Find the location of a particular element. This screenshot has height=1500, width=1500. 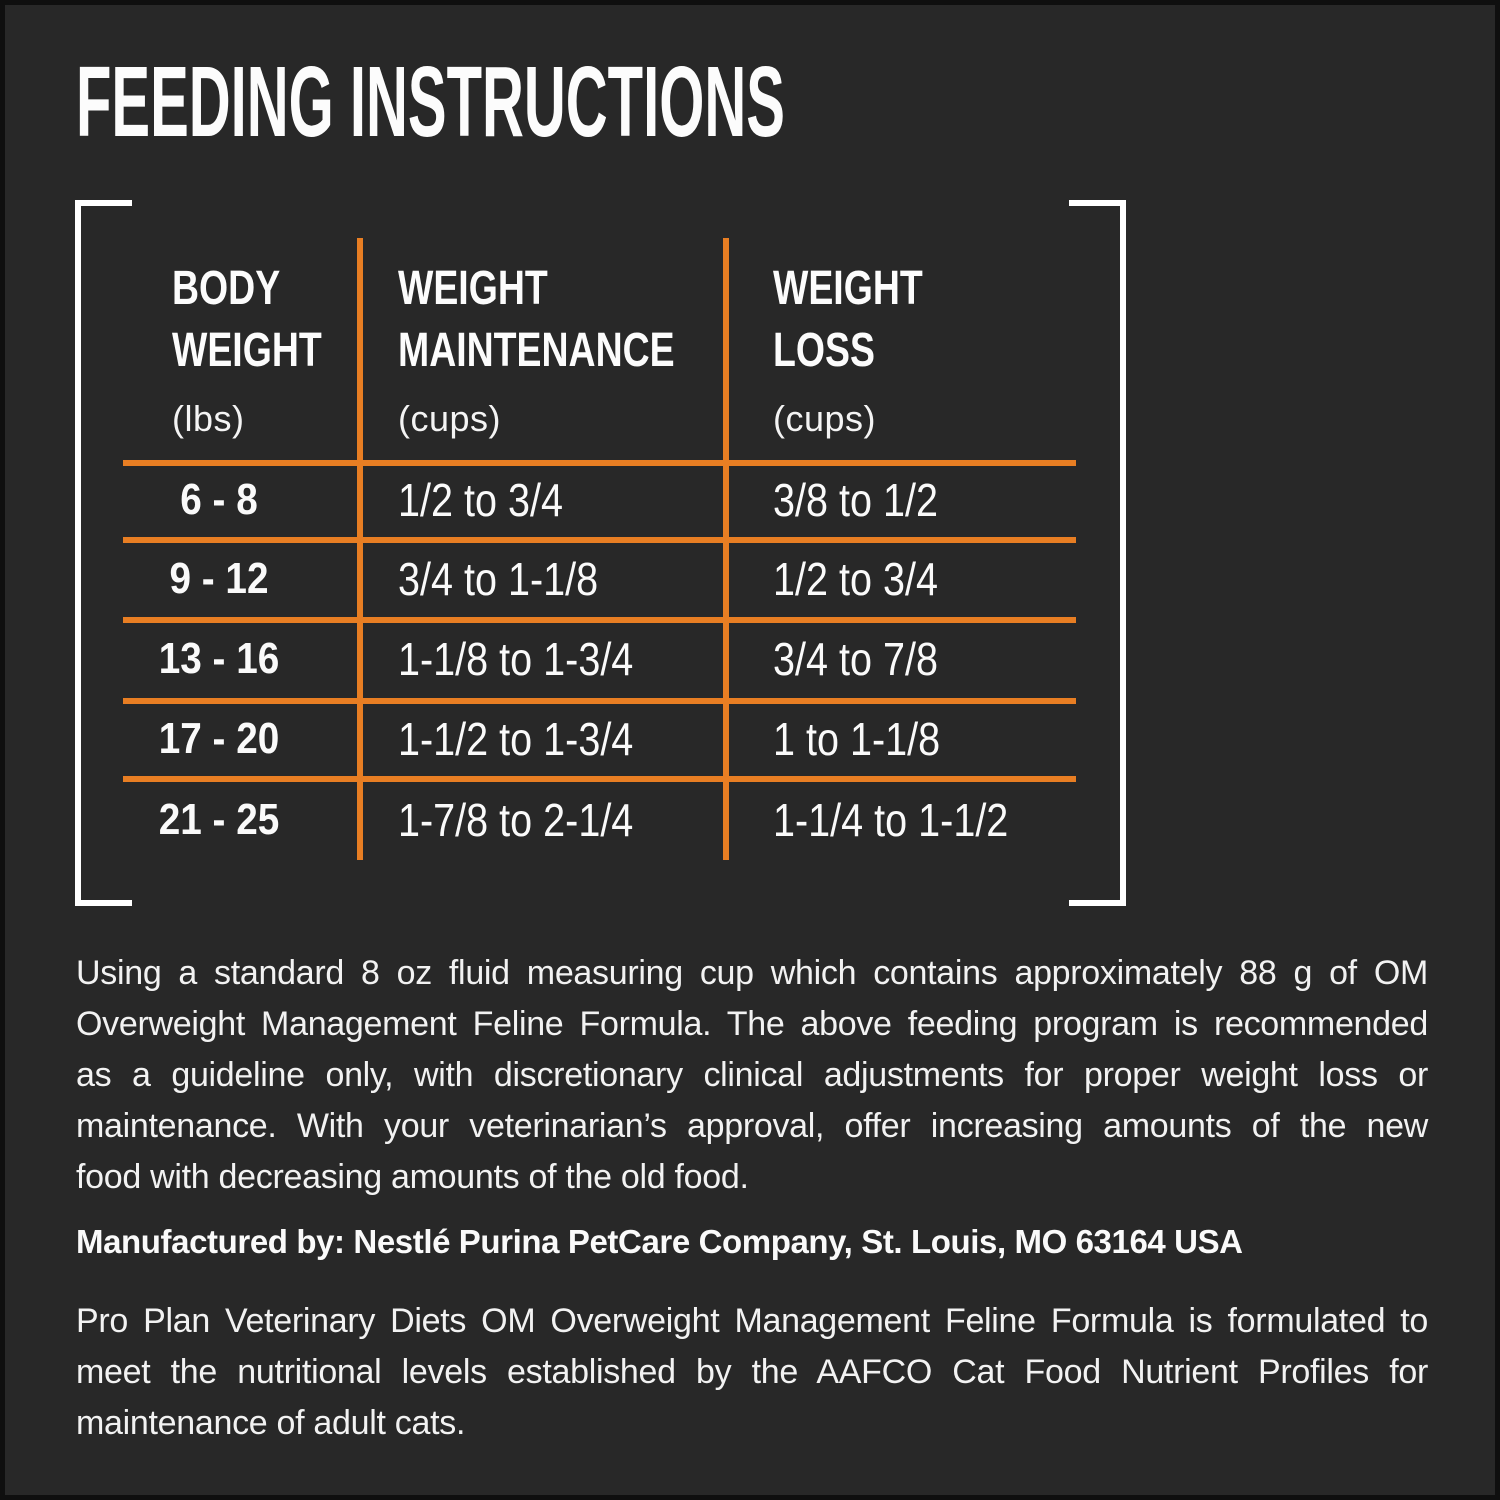

column-header-weight-maintenance: WEIGHT MAINTENANCE (cups) is located at coordinates (575, 349).